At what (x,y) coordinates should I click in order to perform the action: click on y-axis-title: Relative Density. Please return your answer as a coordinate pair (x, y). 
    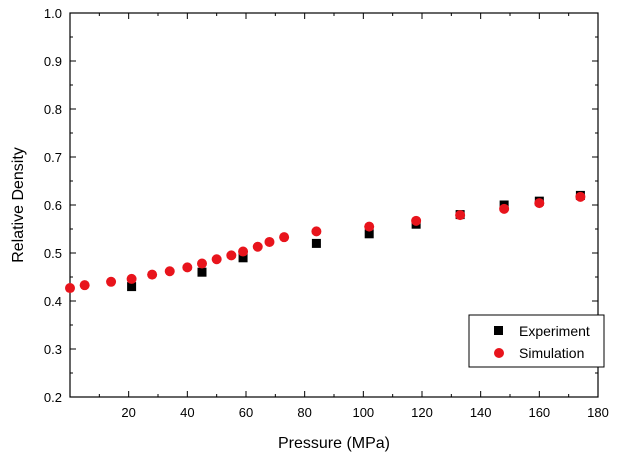
    Looking at the image, I should click on (18, 205).